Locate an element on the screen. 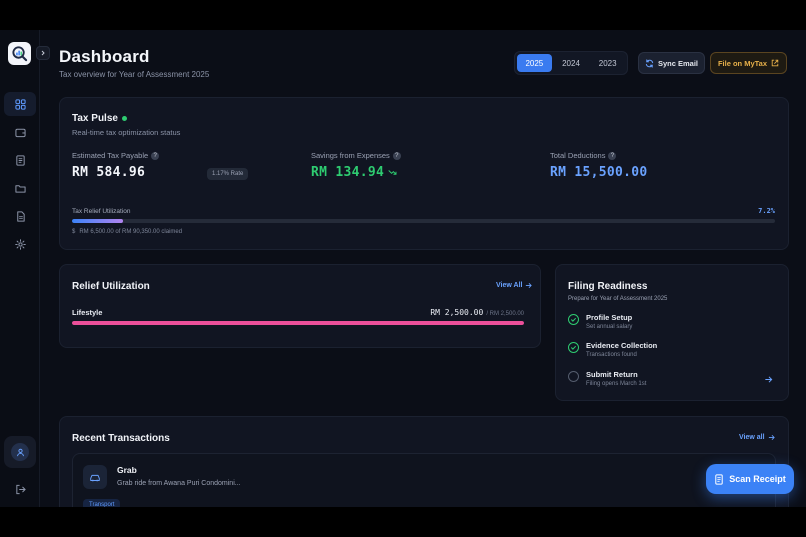  relief-title: Relief Utilization is located at coordinates (111, 286).